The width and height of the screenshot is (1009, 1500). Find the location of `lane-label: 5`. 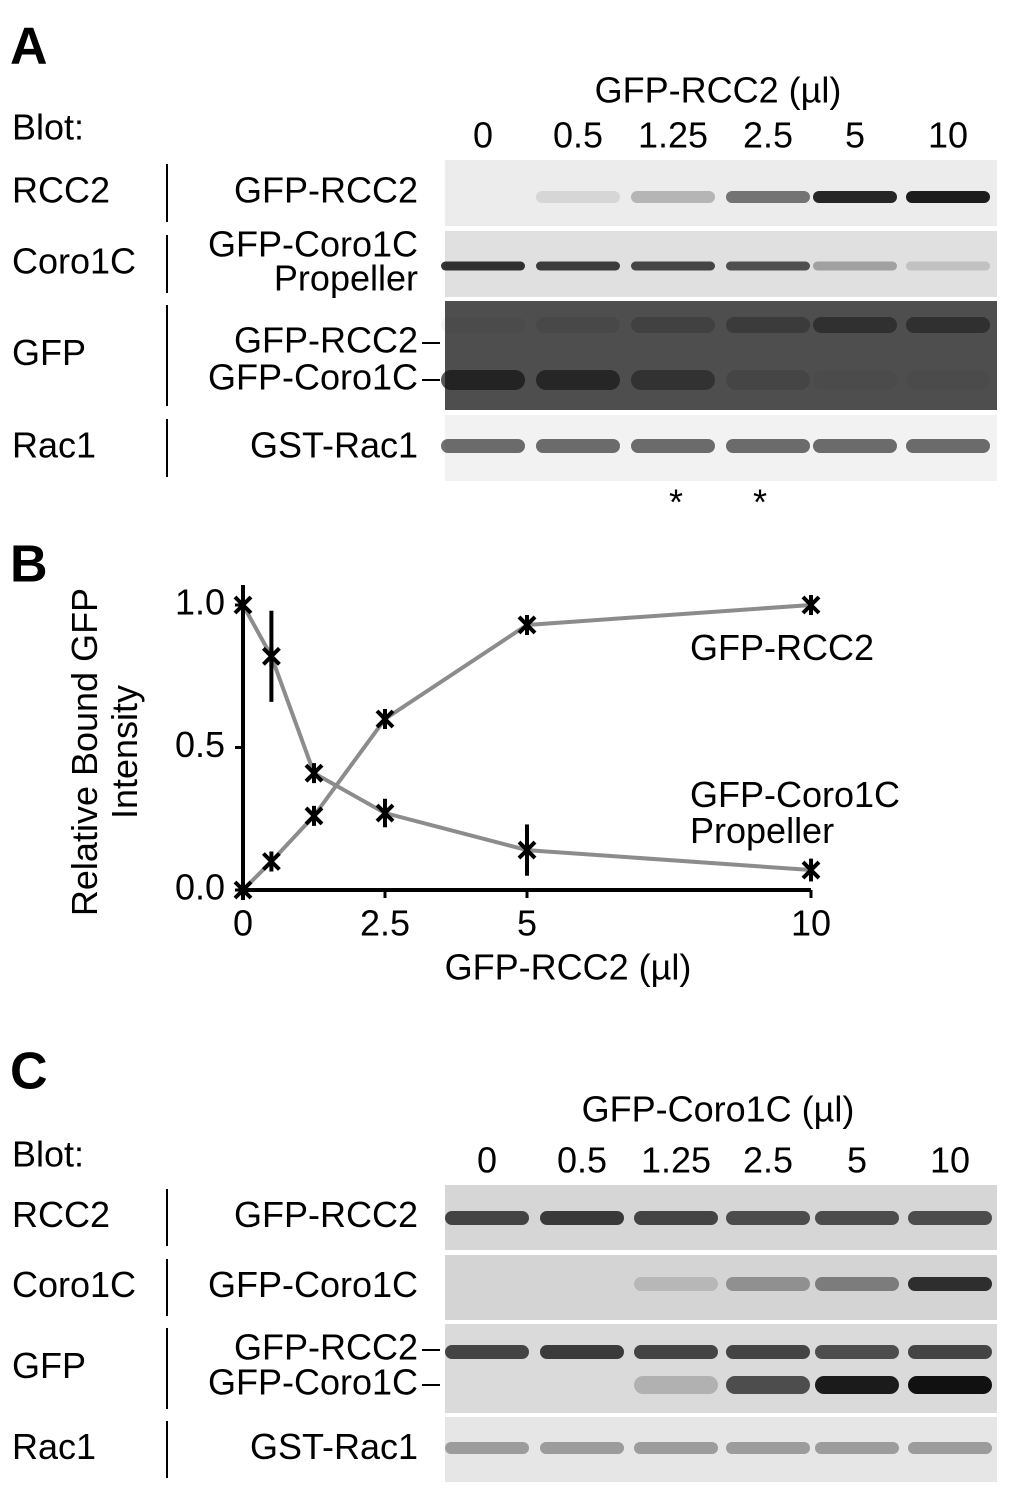

lane-label: 5 is located at coordinates (855, 135).